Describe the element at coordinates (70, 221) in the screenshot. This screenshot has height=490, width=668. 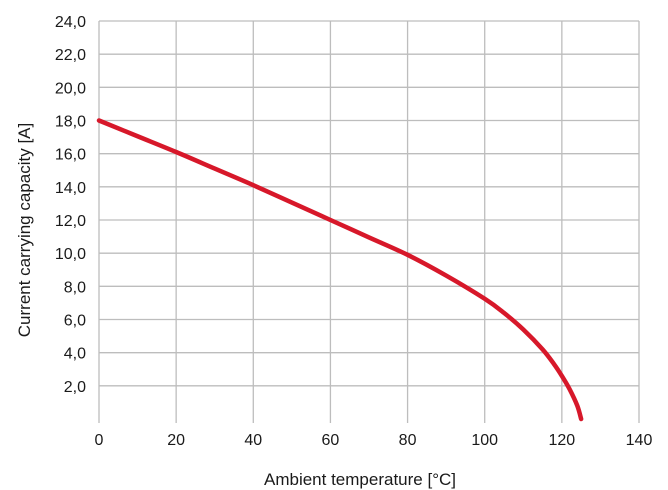
I see `y-tick-label: 12,0` at that location.